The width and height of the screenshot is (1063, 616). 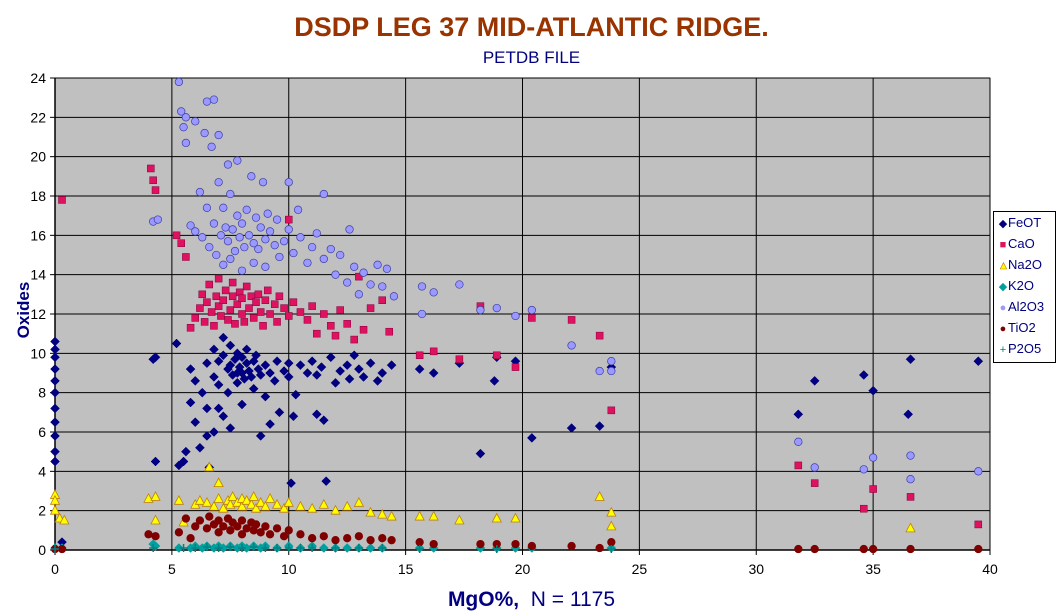 What do you see at coordinates (1021, 243) in the screenshot?
I see `legend-label: CaO` at bounding box center [1021, 243].